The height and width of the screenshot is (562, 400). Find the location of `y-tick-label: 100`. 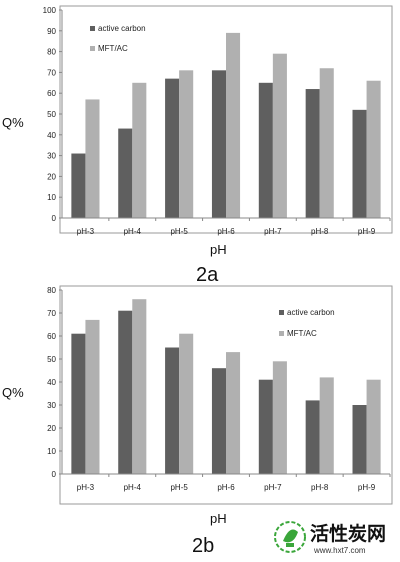

y-tick-label: 100 is located at coordinates (50, 10).